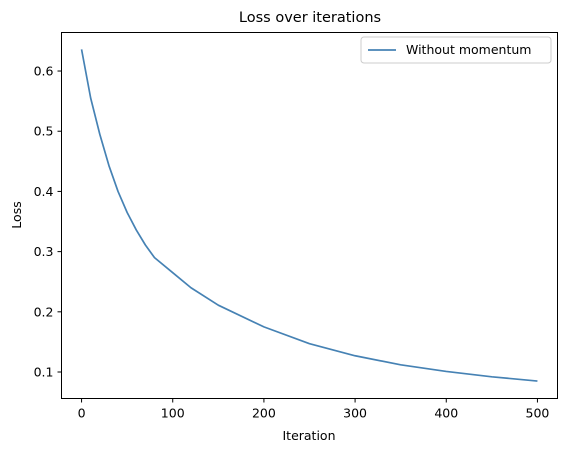 The image size is (567, 453). What do you see at coordinates (314, 409) in the screenshot?
I see `x-axis-ticks: 0 100 200 300 400 500` at bounding box center [314, 409].